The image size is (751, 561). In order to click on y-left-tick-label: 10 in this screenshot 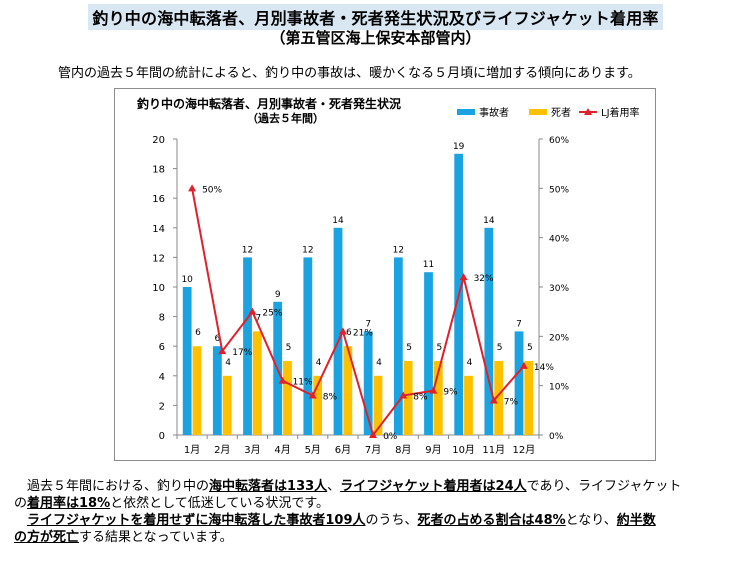, I will do `click(158, 288)`.